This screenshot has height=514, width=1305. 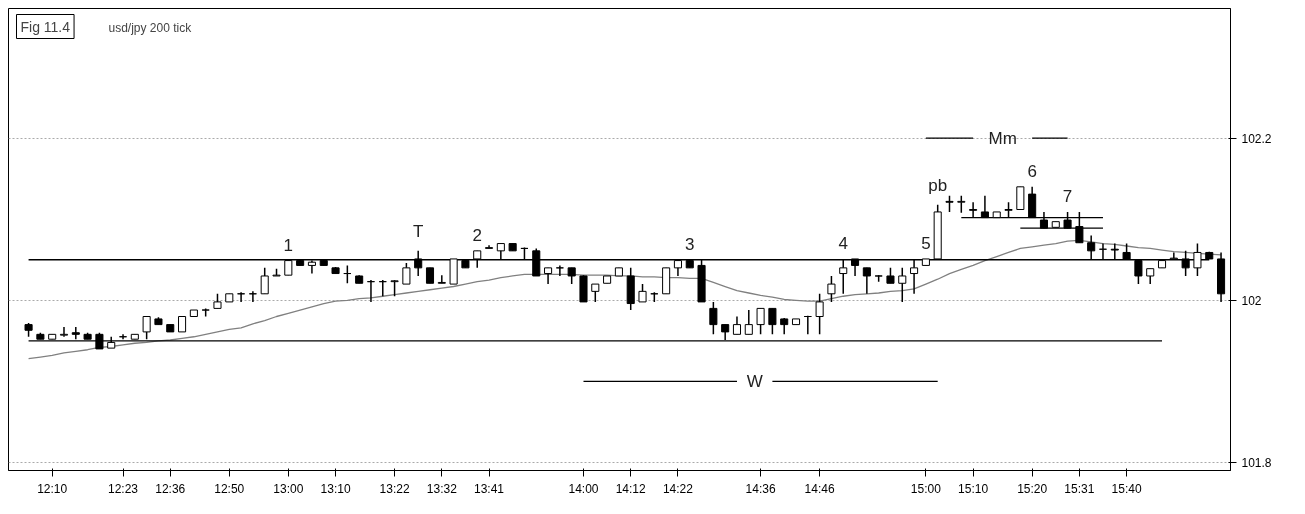 I want to click on x-tick-label: 12:36, so click(x=170, y=488).